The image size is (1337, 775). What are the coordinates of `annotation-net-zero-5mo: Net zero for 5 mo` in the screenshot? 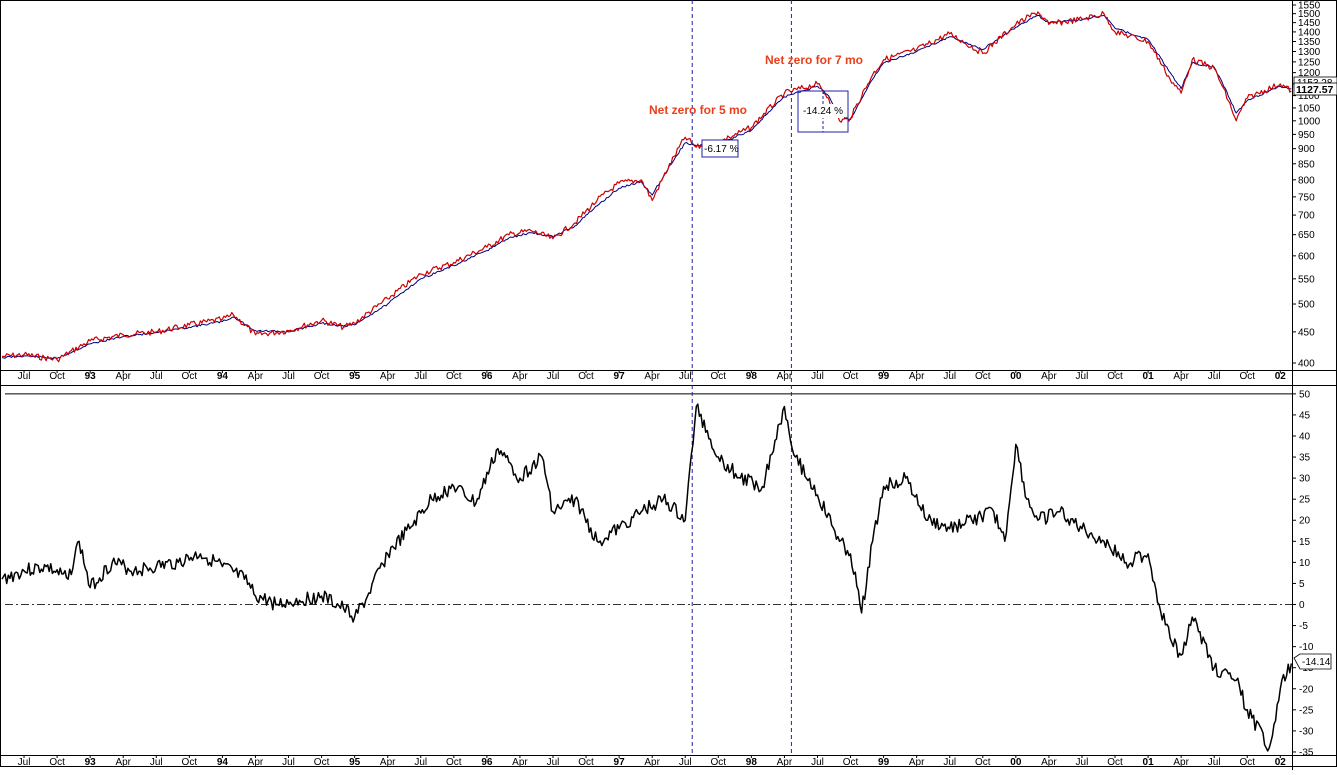 It's located at (698, 110).